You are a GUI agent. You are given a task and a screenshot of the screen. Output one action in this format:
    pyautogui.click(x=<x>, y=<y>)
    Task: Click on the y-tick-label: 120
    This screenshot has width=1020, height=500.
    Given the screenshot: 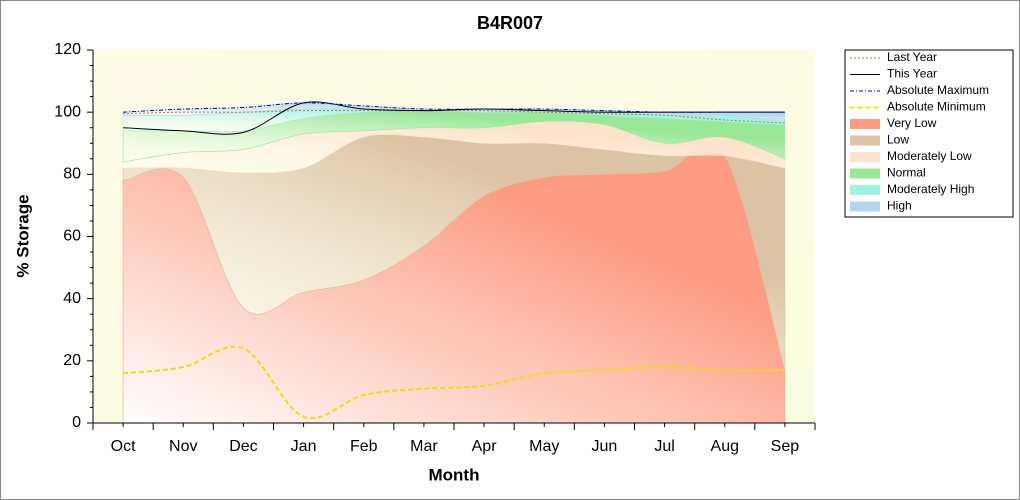 What is the action you would take?
    pyautogui.click(x=67, y=49)
    